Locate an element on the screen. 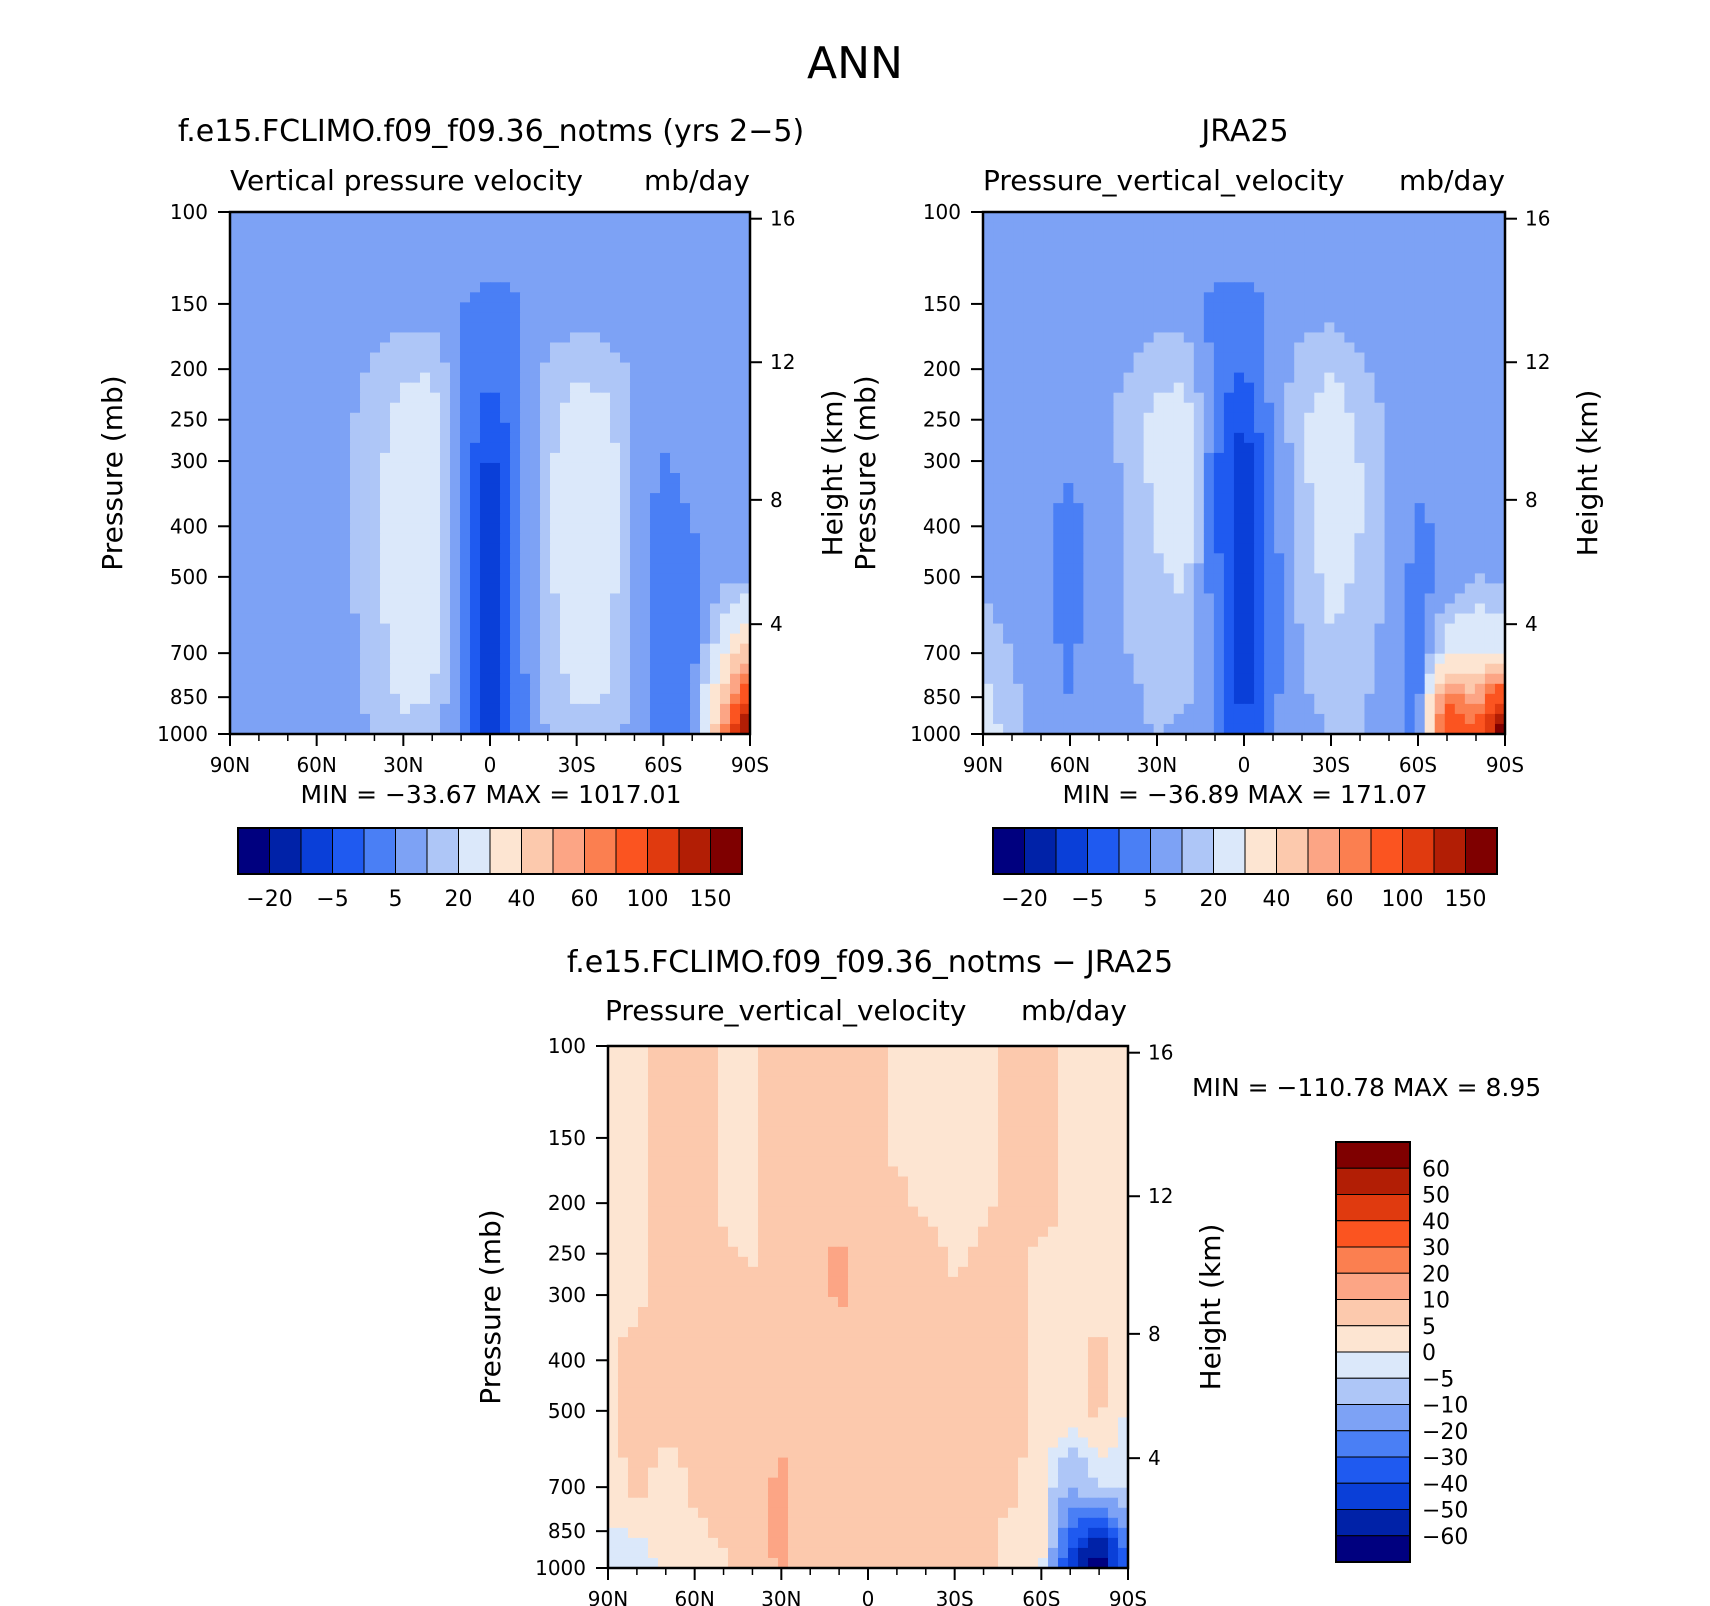 The width and height of the screenshot is (1710, 1606). obs-case-title: JRA25 is located at coordinates (1243, 131).